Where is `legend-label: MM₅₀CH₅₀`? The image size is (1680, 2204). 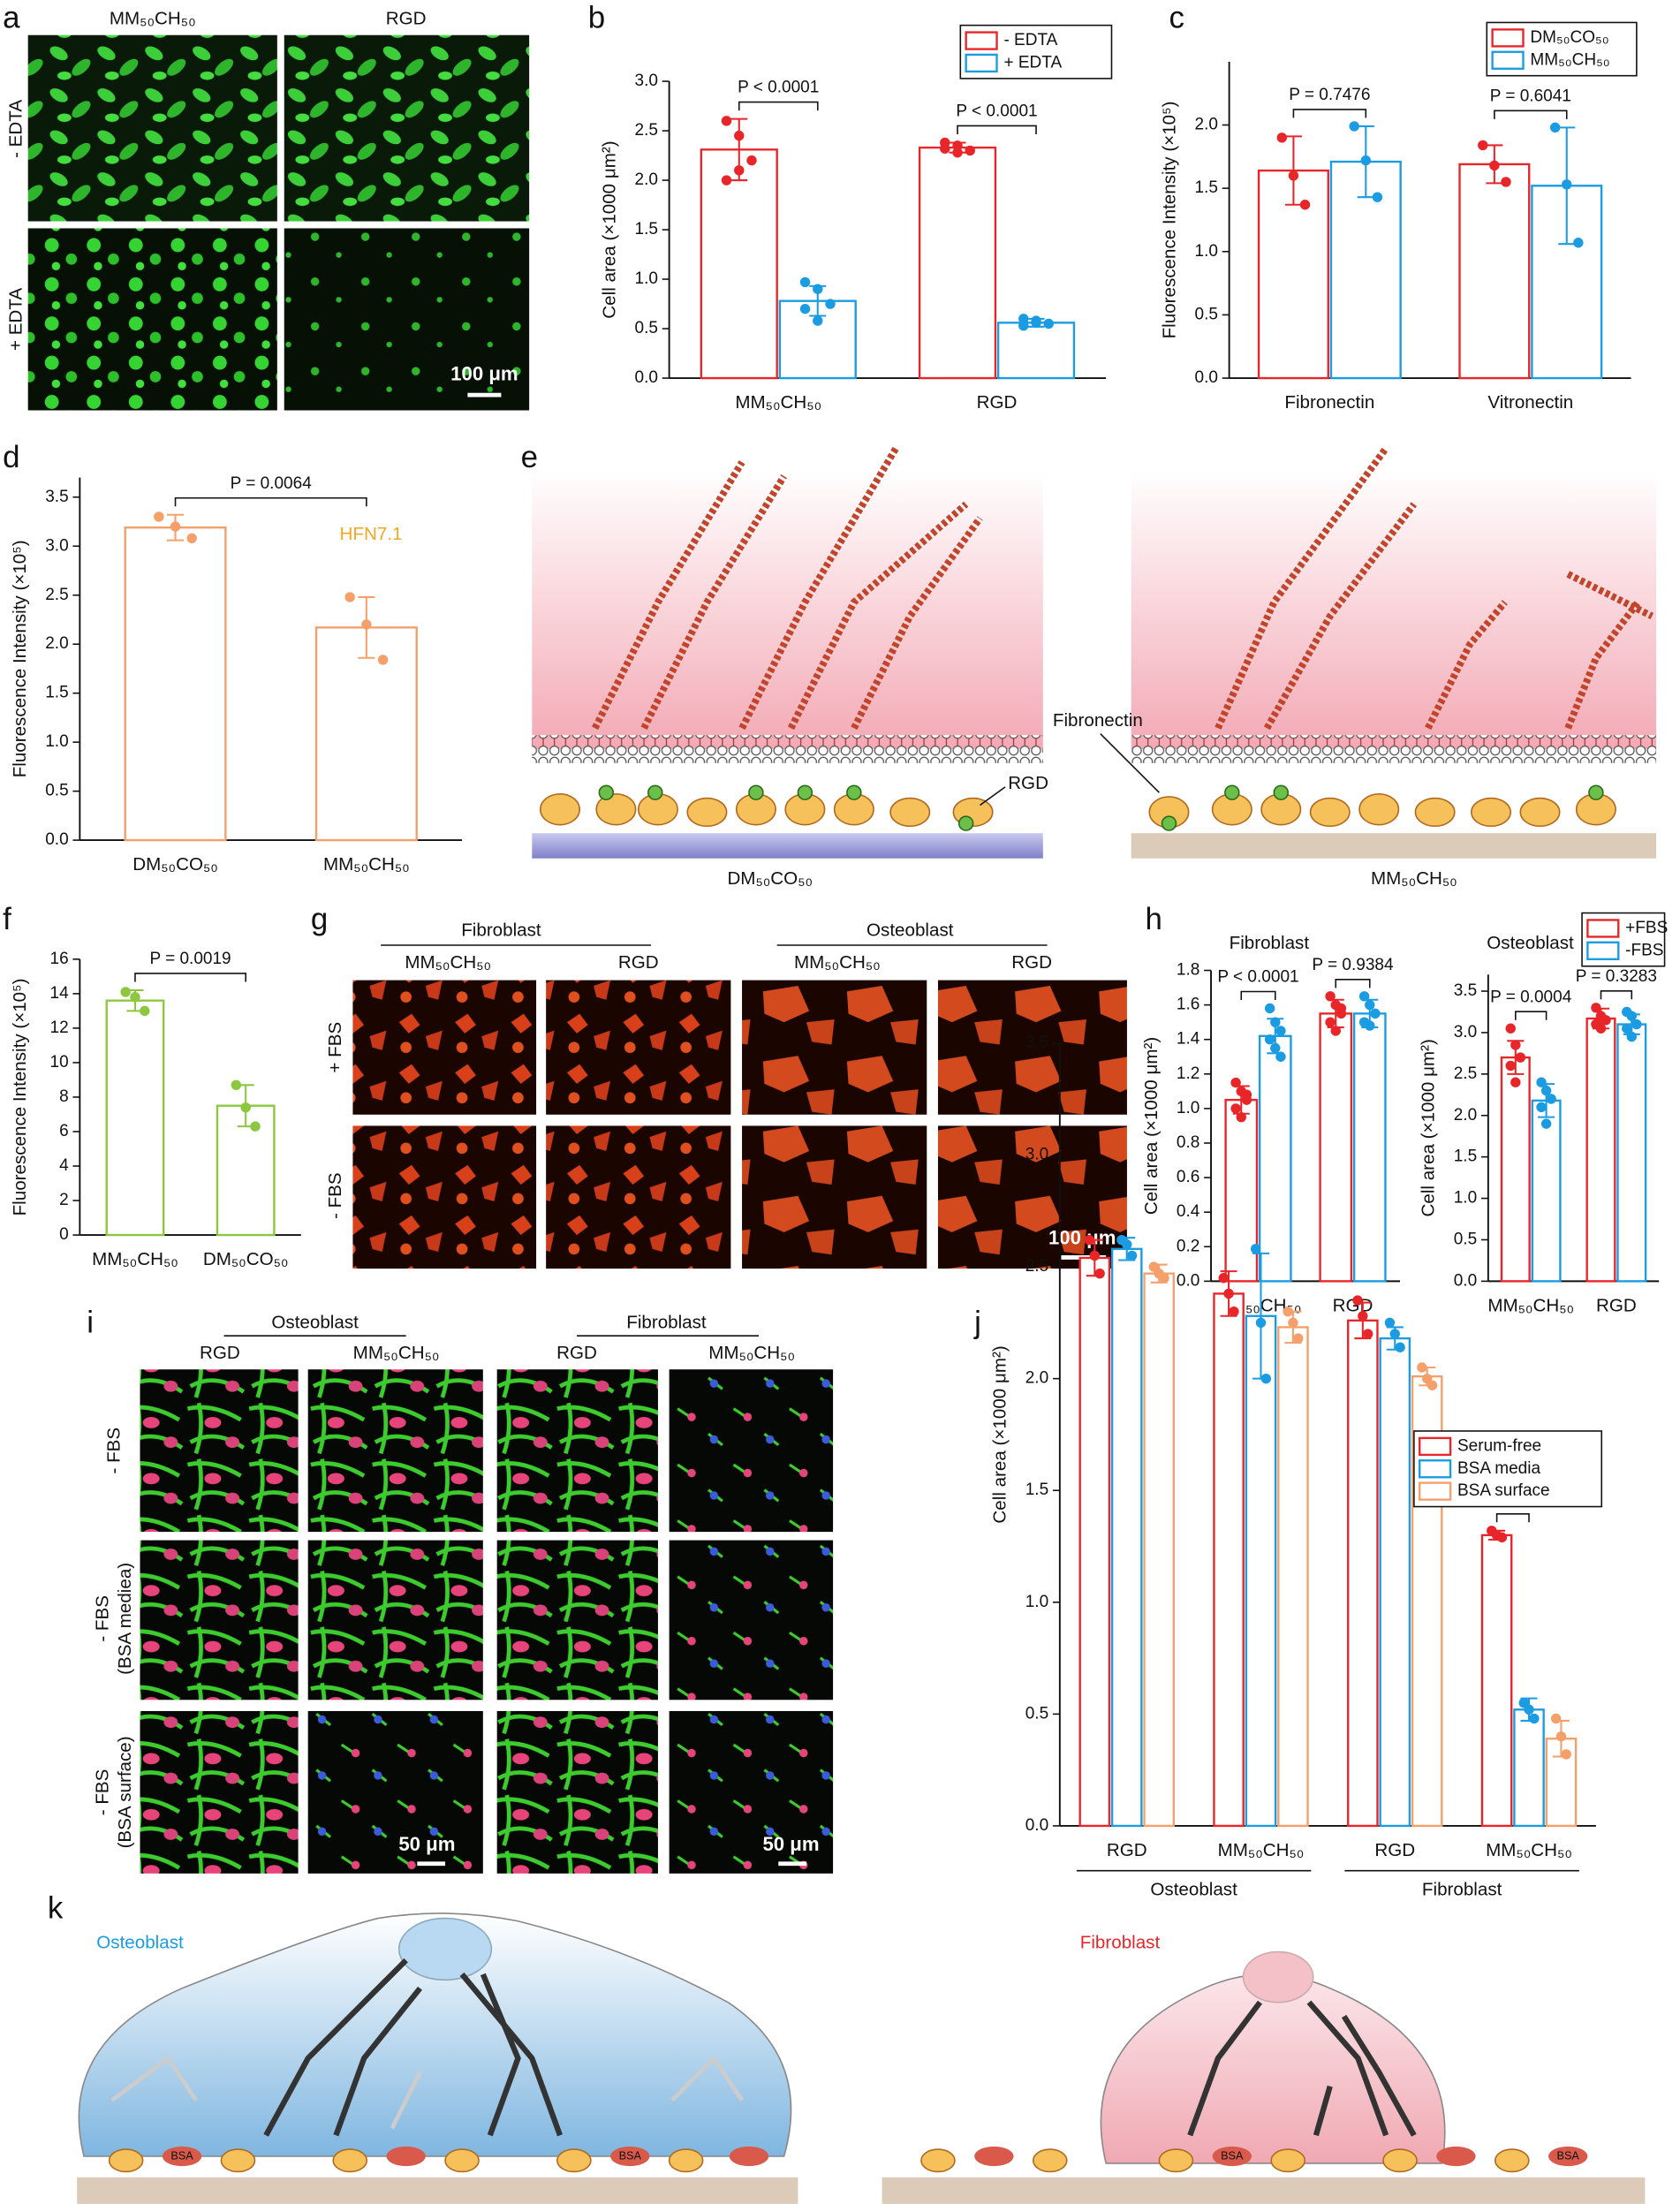
legend-label: MM₅₀CH₅₀ is located at coordinates (1569, 59).